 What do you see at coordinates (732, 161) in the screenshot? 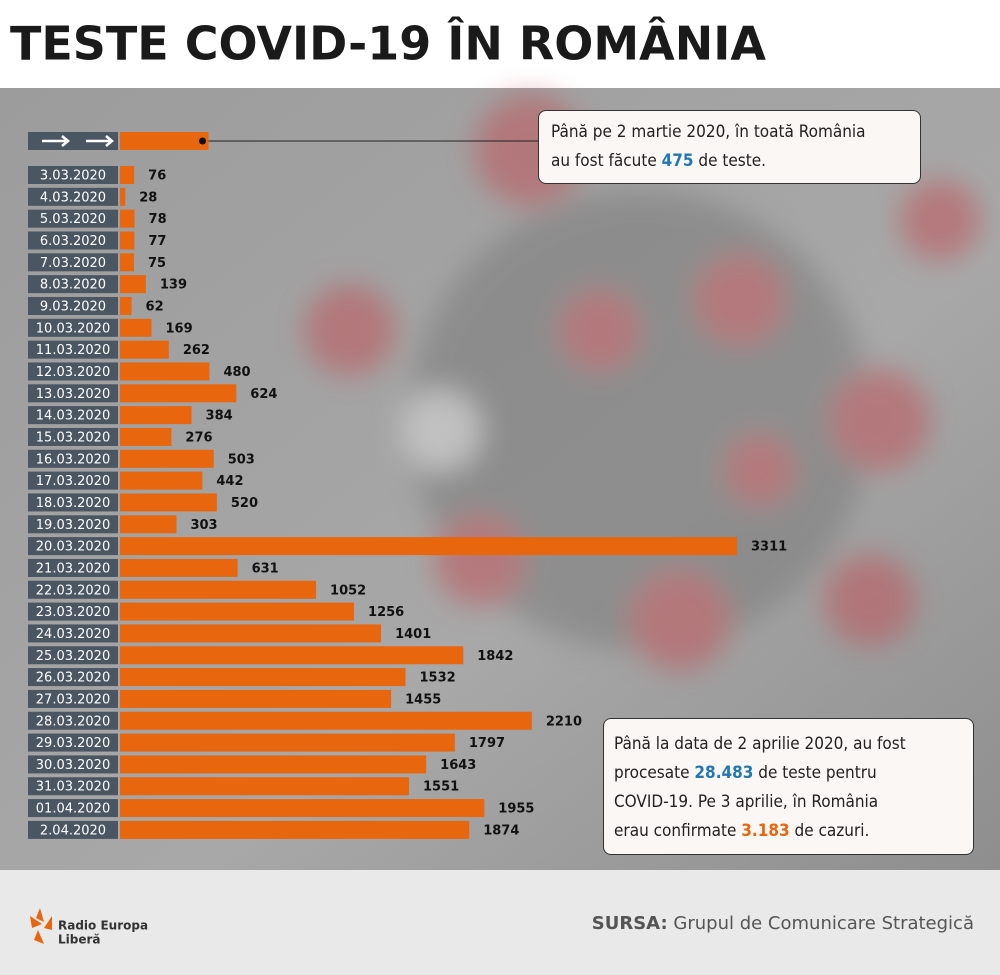
I see `annotation-text: de teste.` at bounding box center [732, 161].